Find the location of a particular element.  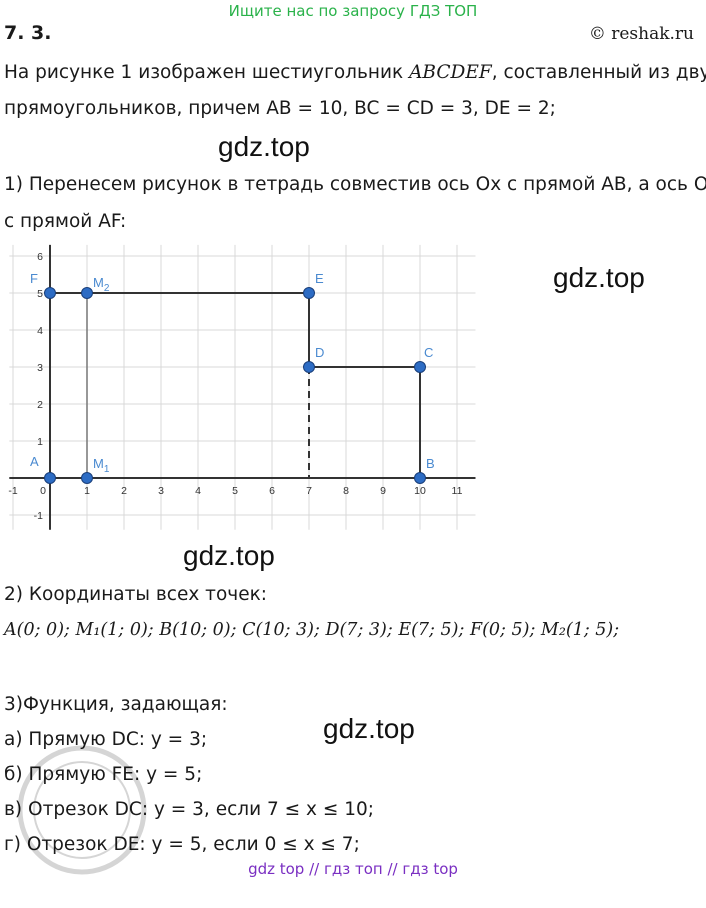

point-m2 is located at coordinates (87, 293).